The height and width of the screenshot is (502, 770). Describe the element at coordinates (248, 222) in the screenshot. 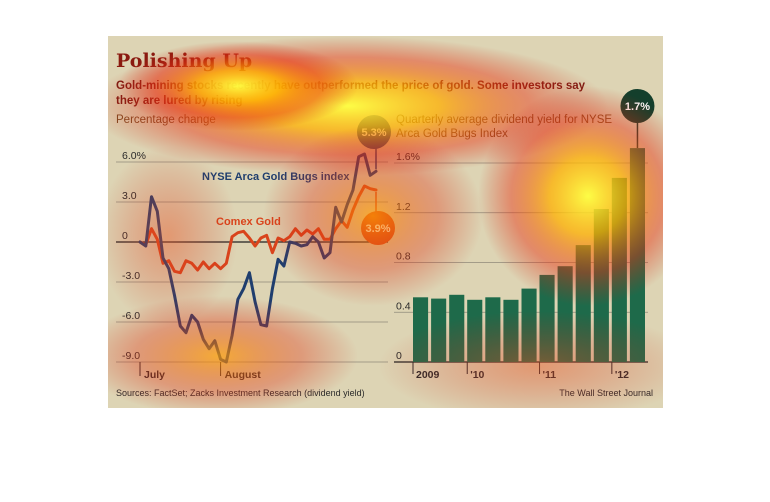

I see `comex-series-label: Comex Gold` at that location.